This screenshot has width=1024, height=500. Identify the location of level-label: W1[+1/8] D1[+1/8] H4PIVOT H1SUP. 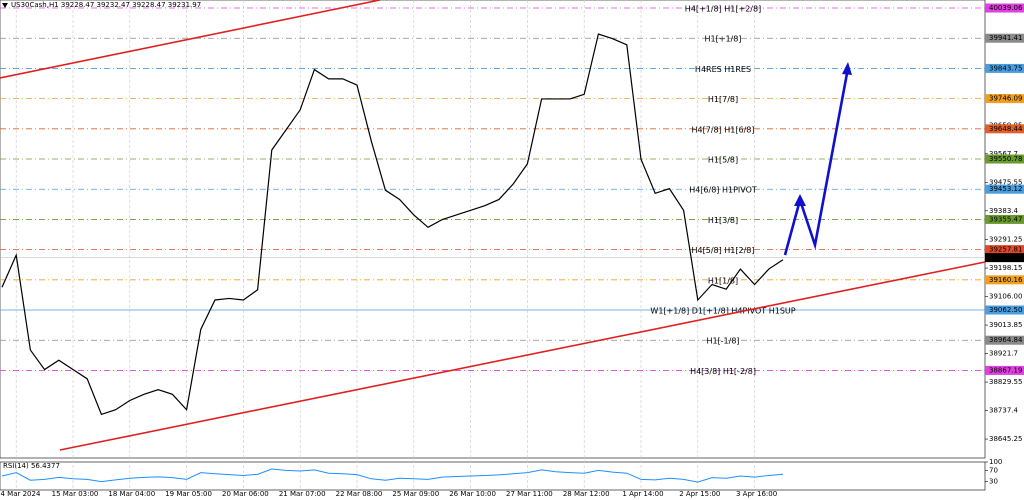
(722, 311).